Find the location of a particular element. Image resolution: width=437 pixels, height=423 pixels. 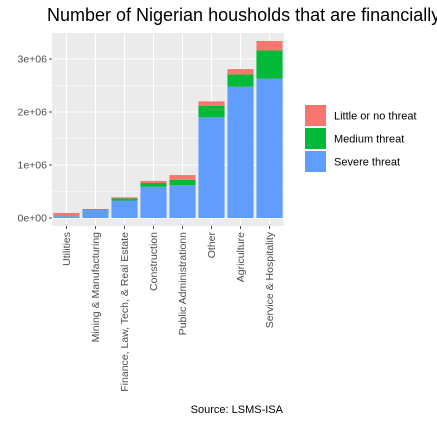

x-tick-label: Public Administrationn is located at coordinates (183, 283).